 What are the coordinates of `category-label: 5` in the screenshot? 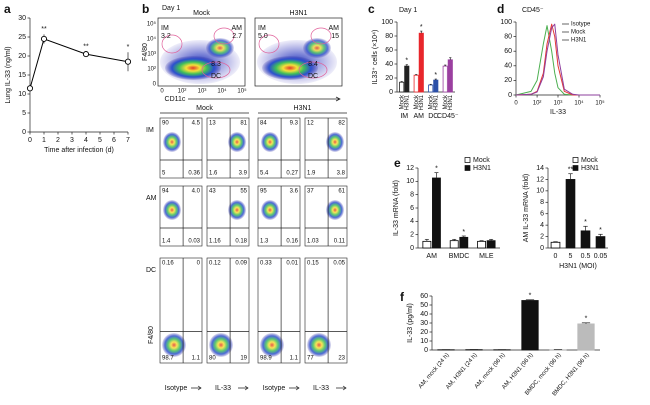 It's located at (571, 256).